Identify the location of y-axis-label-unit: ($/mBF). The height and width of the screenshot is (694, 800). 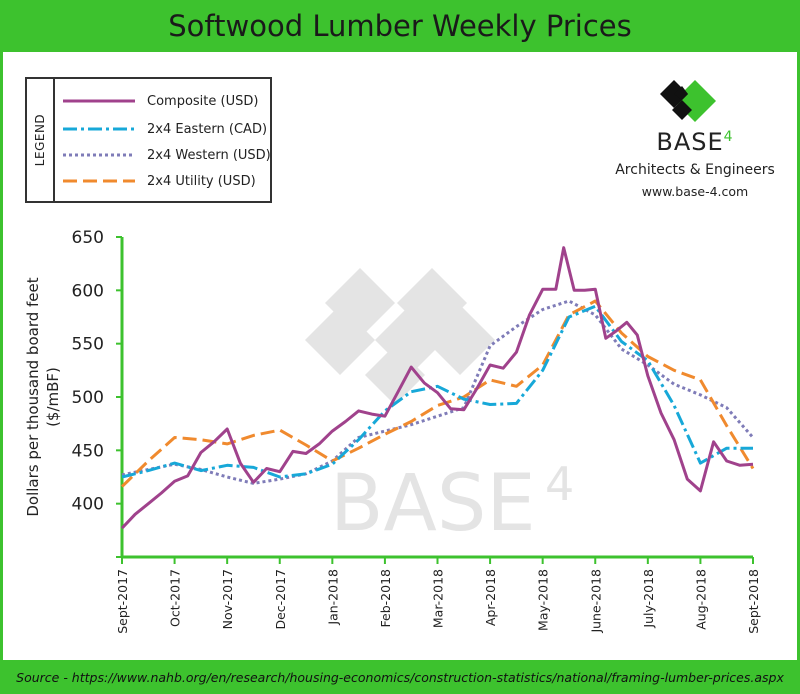
(53, 397).